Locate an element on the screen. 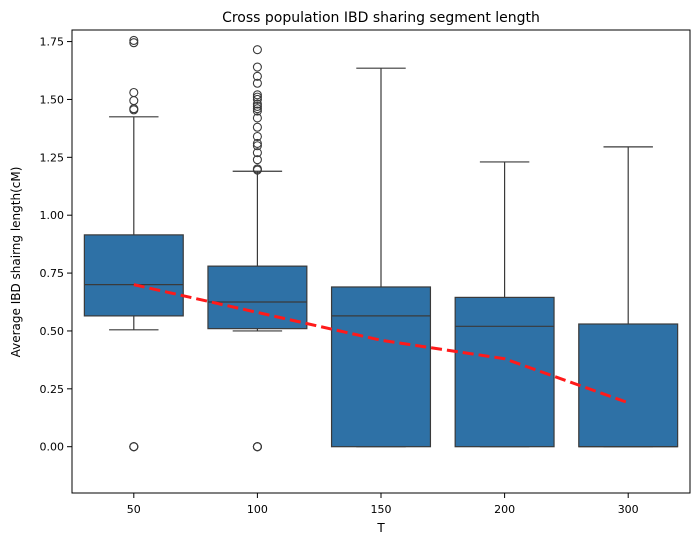 The image size is (700, 549). y-tick-label: 1.00 is located at coordinates (52, 215).